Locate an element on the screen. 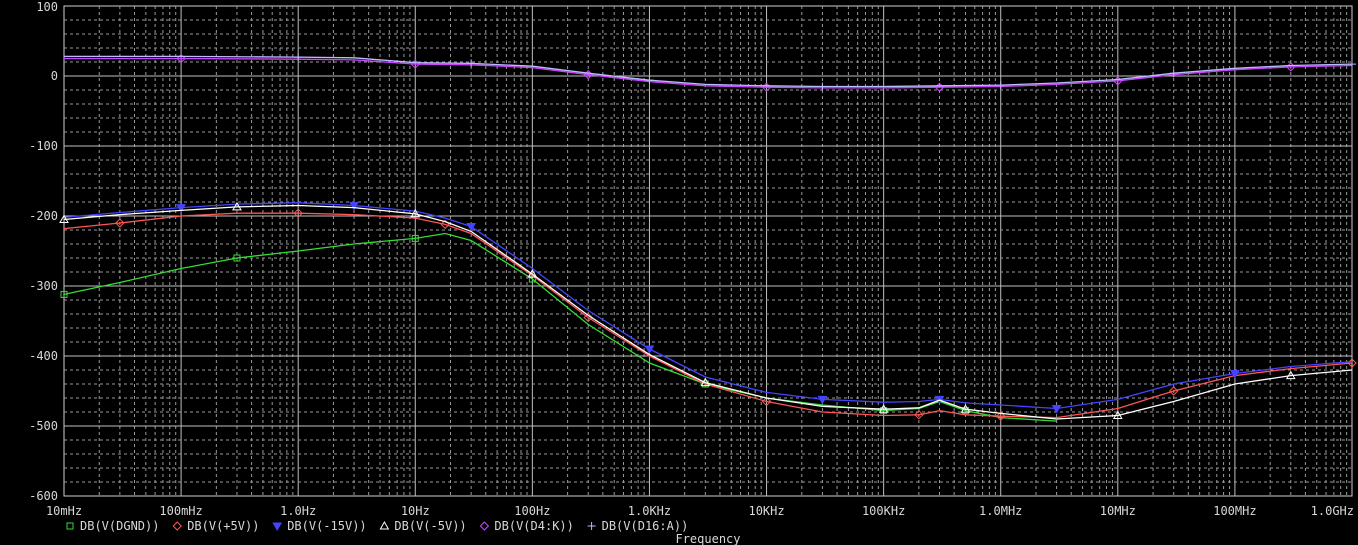  legend-item: DB(V(+5V)) is located at coordinates (215, 526).